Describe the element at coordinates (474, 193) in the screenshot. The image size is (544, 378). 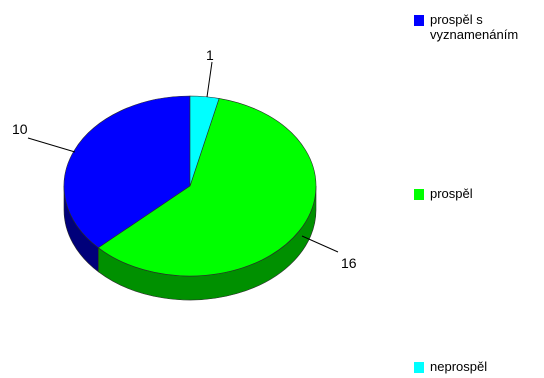
I see `legend-item-passed: prospěl` at that location.